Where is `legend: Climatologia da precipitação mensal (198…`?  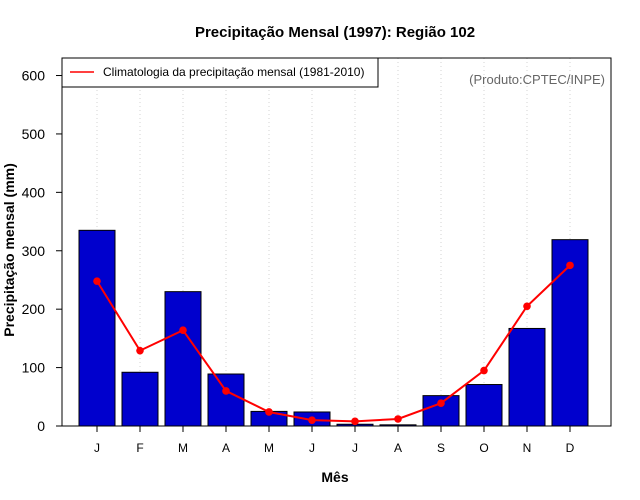
legend: Climatologia da precipitação mensal (198… is located at coordinates (220, 72).